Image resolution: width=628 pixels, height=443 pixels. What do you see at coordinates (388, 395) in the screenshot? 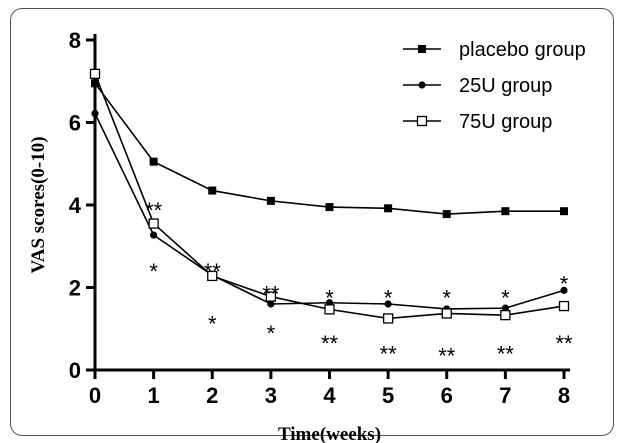
I see `x-tick-label: 5` at bounding box center [388, 395].